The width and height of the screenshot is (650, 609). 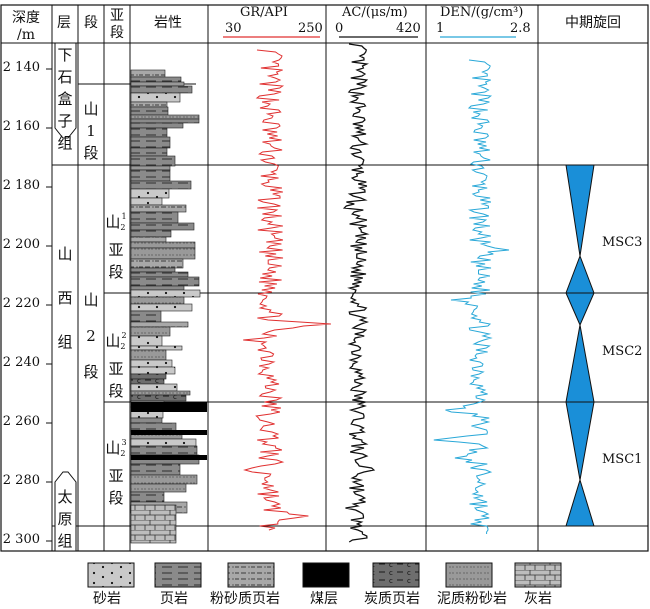 I want to click on member-shan1-char1: 山, so click(x=91, y=109).